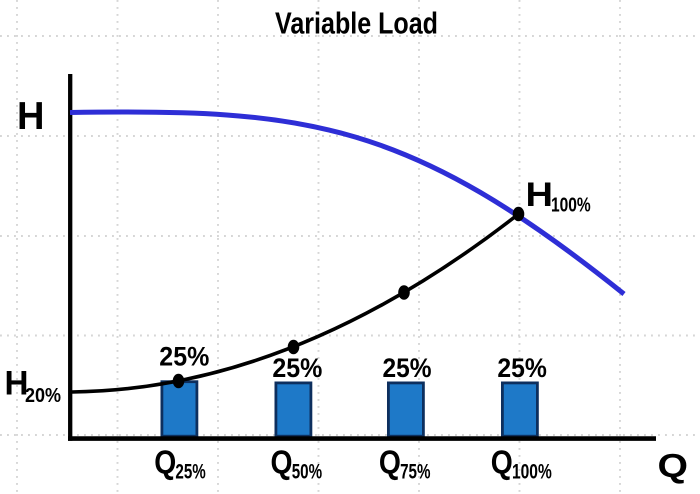 The image size is (700, 494). I want to click on svg-text: Variable Load, so click(356, 23).